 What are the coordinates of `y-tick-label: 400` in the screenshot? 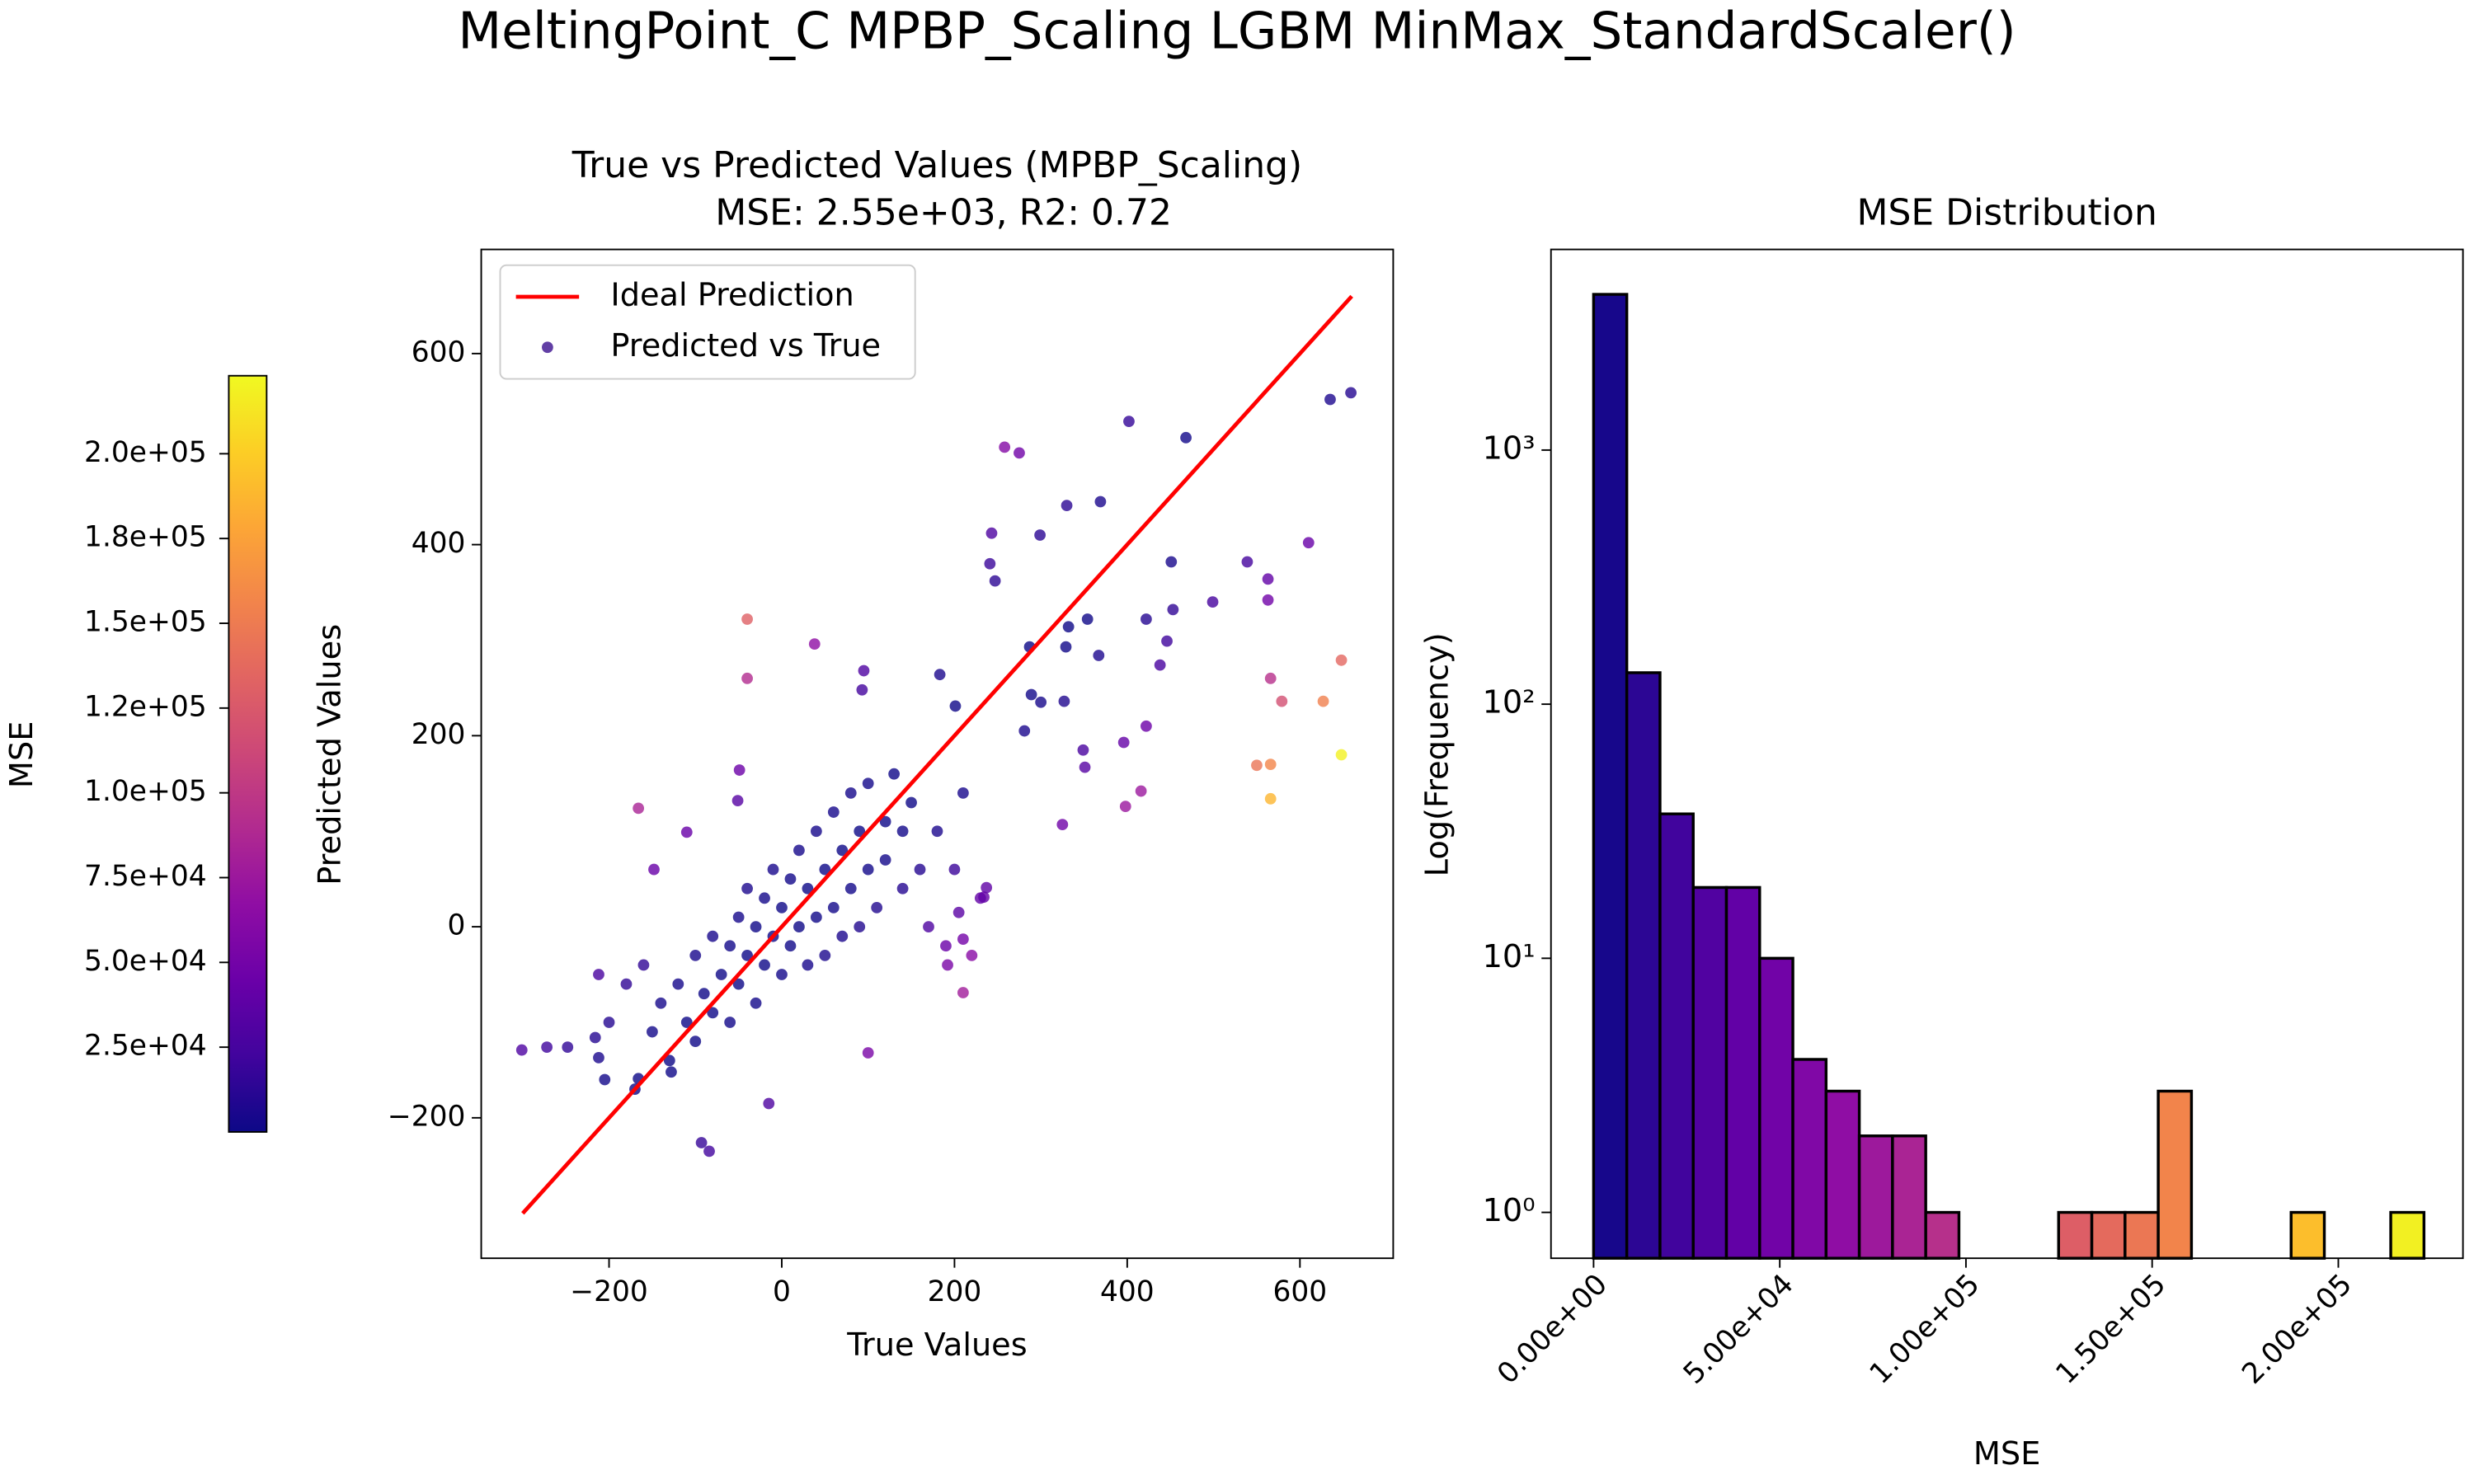 It's located at (439, 543).